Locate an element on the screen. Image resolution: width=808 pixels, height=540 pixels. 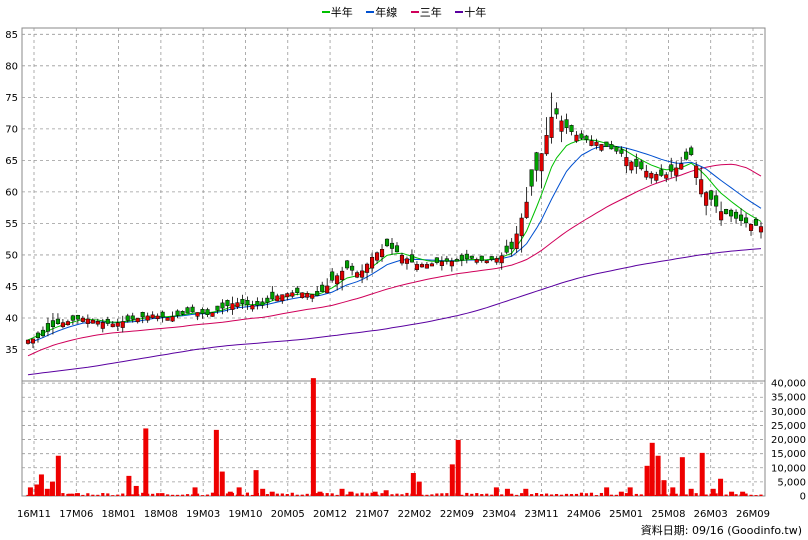
x-tick-label: 22M02 is located at coordinates (415, 514).